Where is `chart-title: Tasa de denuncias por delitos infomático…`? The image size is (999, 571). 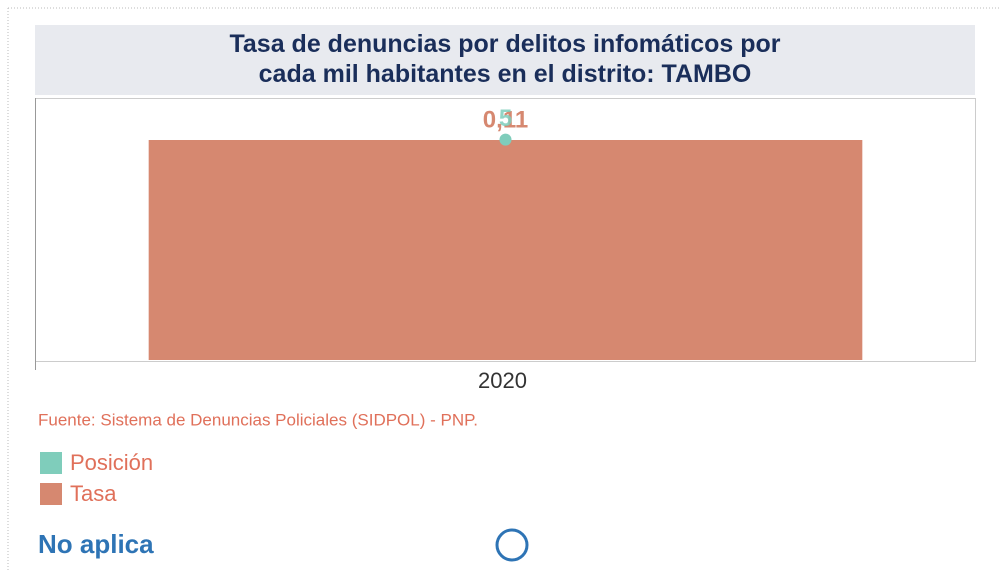
chart-title: Tasa de denuncias por delitos infomático… is located at coordinates (504, 59).